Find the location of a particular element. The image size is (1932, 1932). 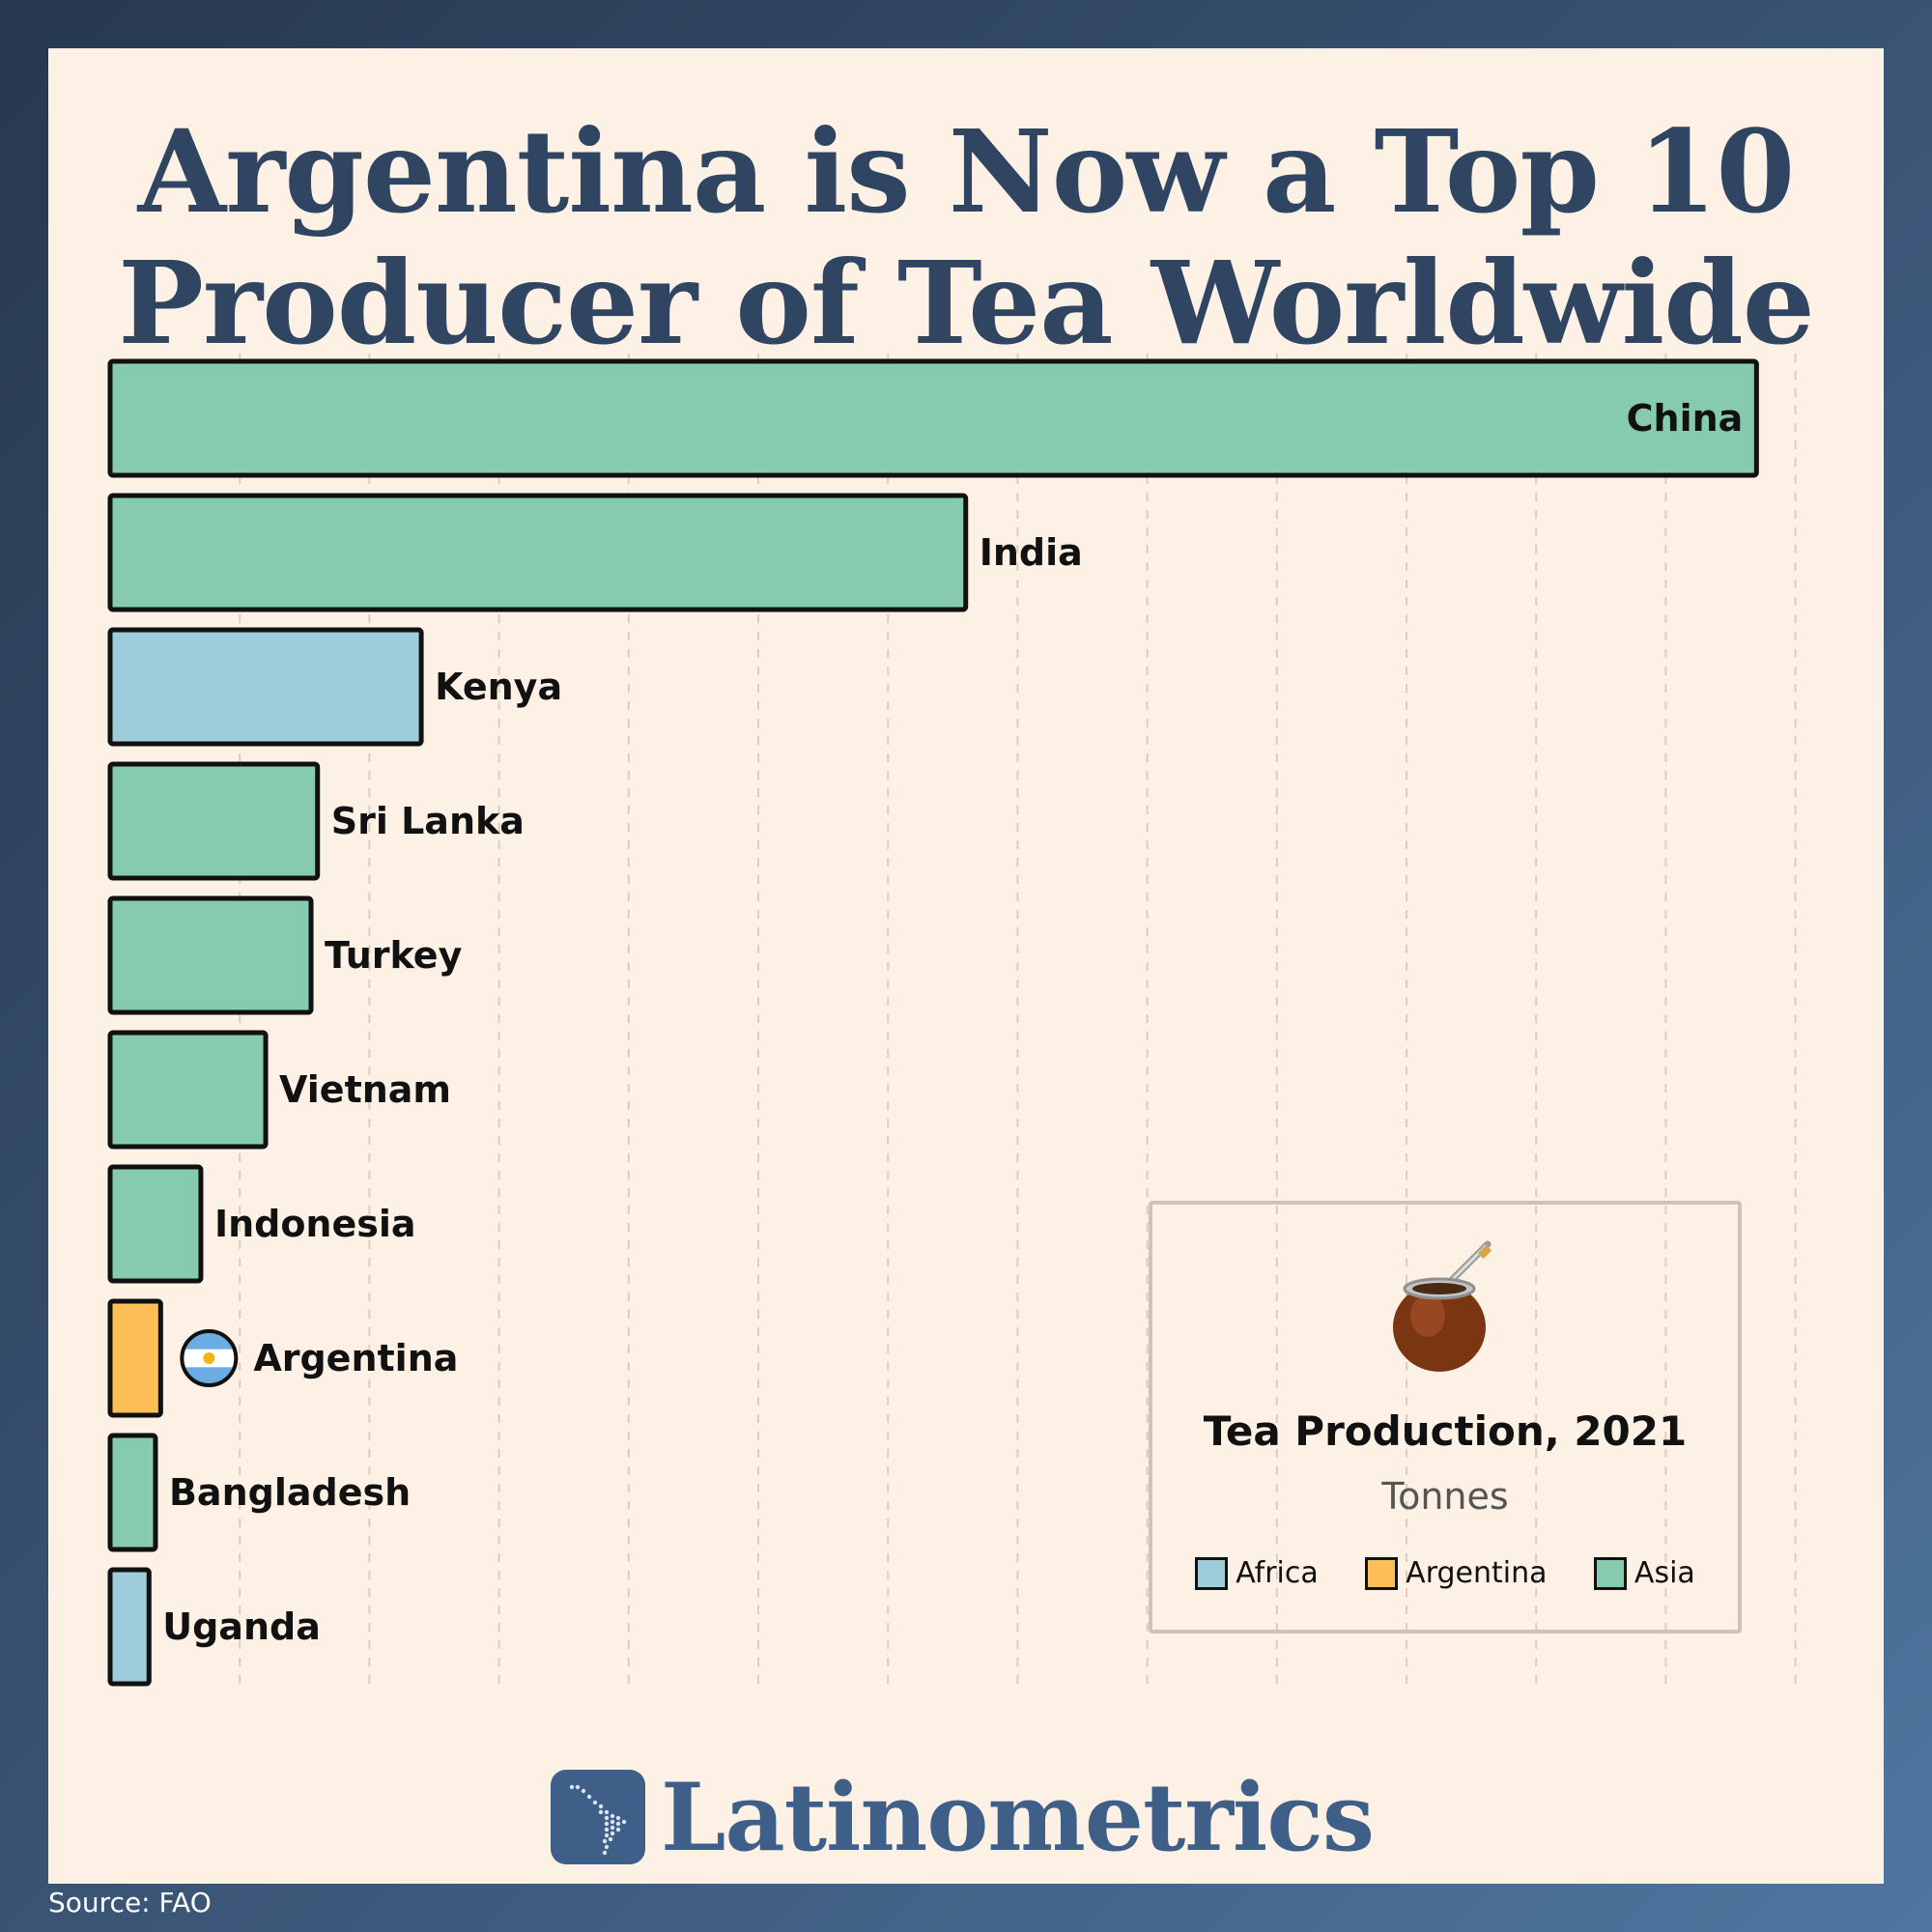

legend-subtitle: Tonnes is located at coordinates (1445, 1496).